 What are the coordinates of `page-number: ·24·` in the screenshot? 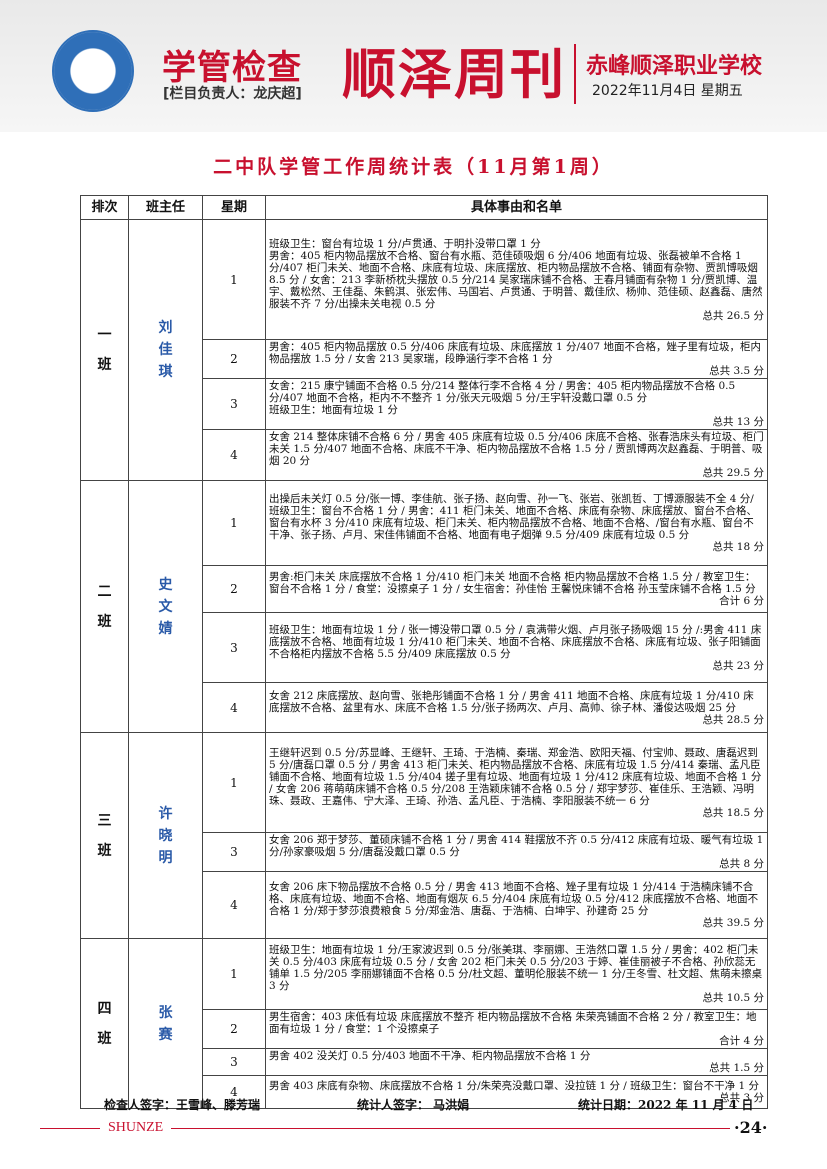 It's located at (751, 1127).